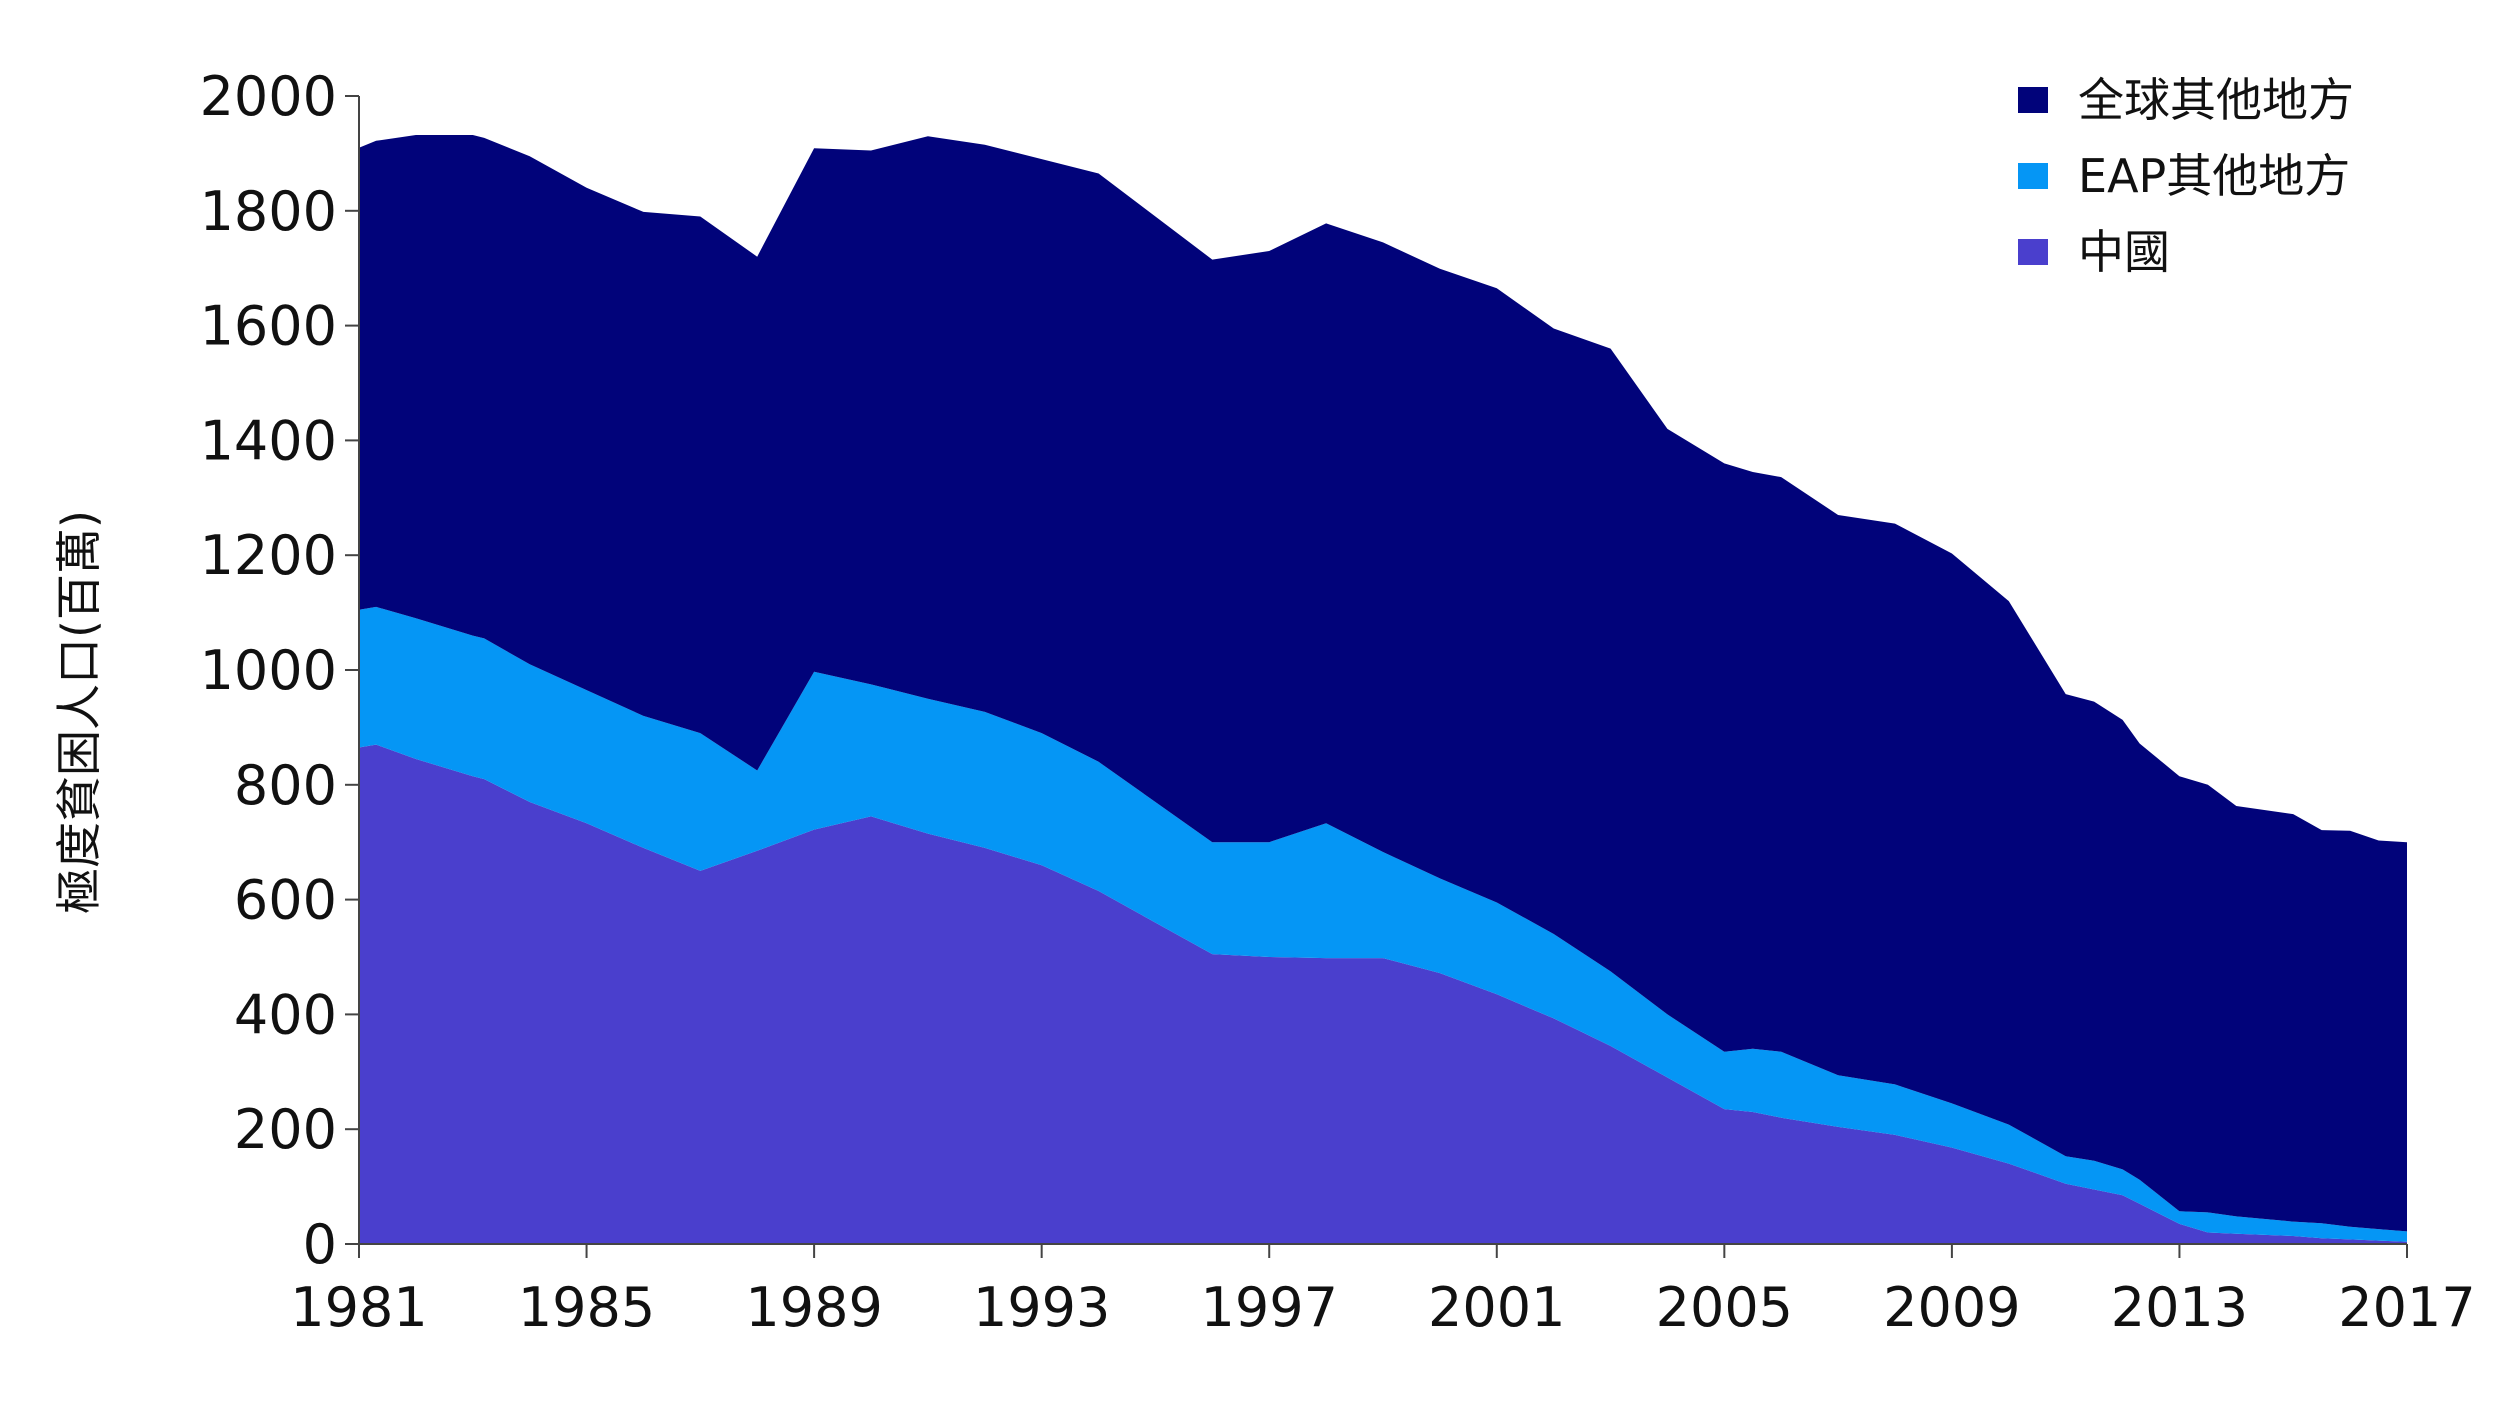  What do you see at coordinates (813, 1307) in the screenshot?
I see `x-tick-label: 1989` at bounding box center [813, 1307].